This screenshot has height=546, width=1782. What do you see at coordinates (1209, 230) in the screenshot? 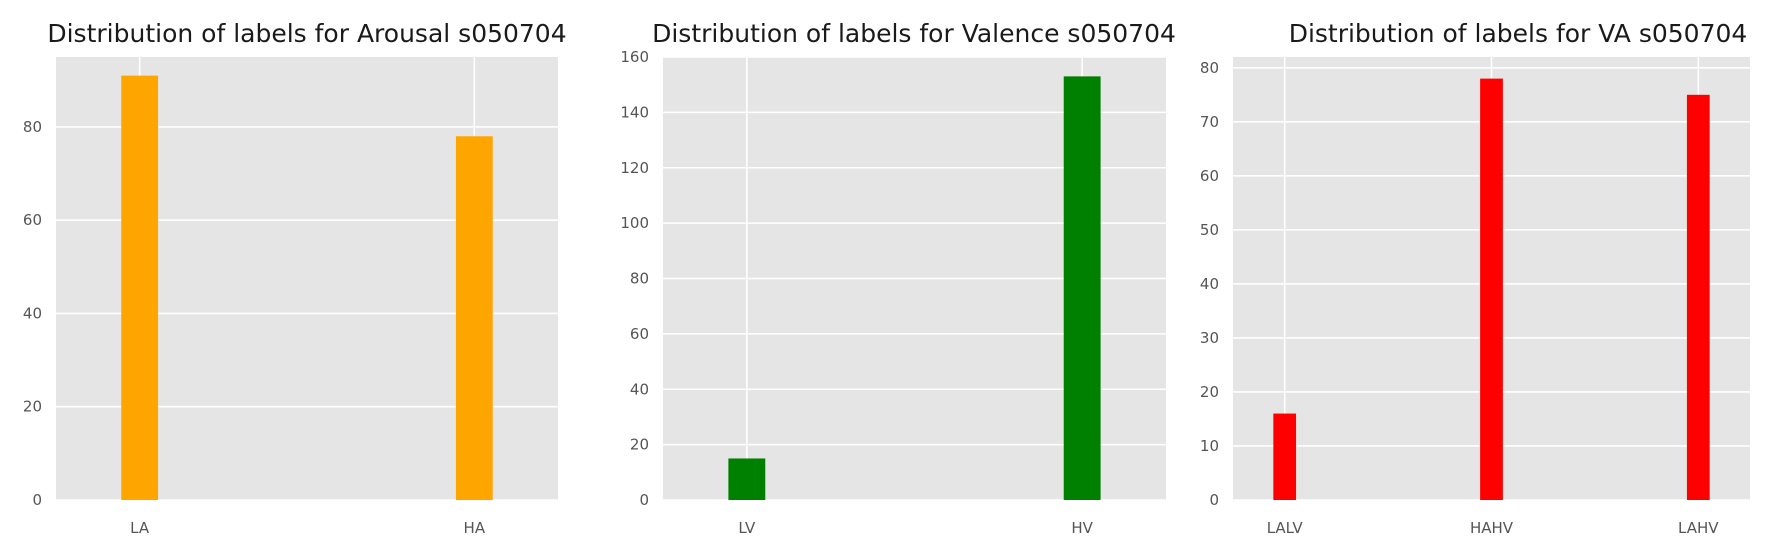
I see `y-tick-label: 50` at bounding box center [1209, 230].